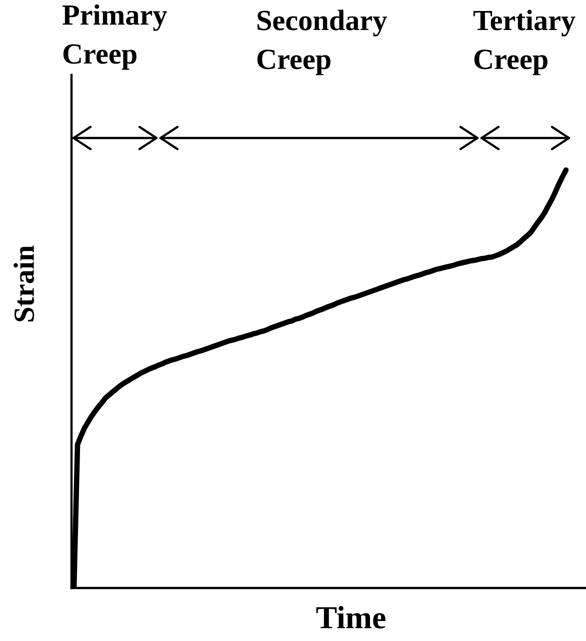 The image size is (586, 641). Describe the element at coordinates (524, 43) in the screenshot. I see `text: Tertiary Creep` at that location.